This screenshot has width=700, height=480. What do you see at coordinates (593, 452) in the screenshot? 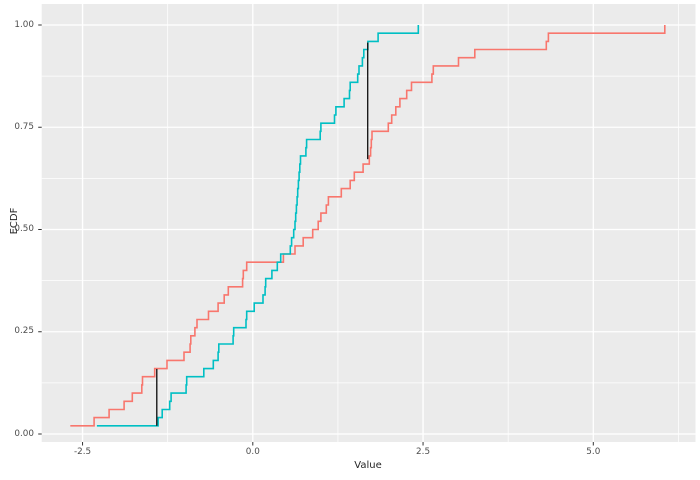
I see `x-tick-label: 5.0` at bounding box center [593, 452].